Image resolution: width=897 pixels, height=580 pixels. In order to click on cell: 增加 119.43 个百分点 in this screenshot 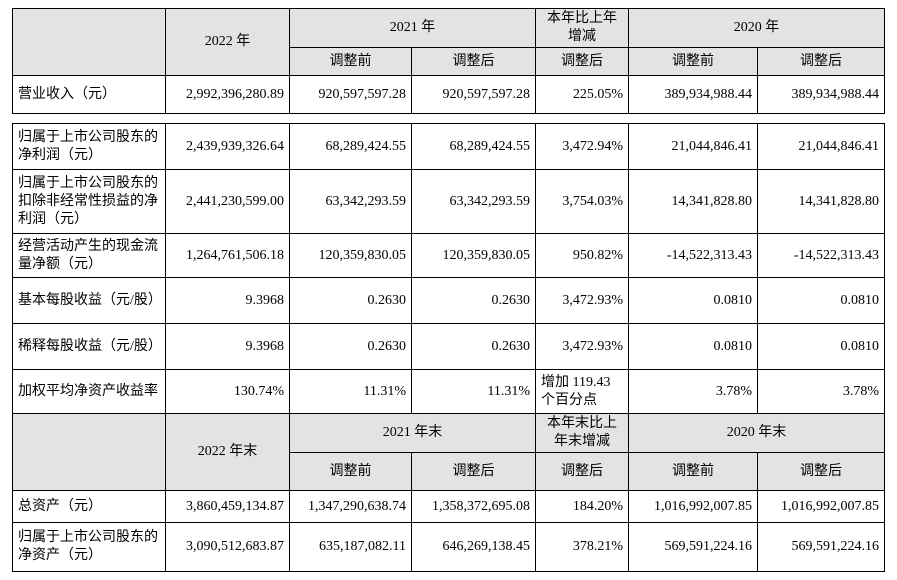, I will do `click(582, 391)`.